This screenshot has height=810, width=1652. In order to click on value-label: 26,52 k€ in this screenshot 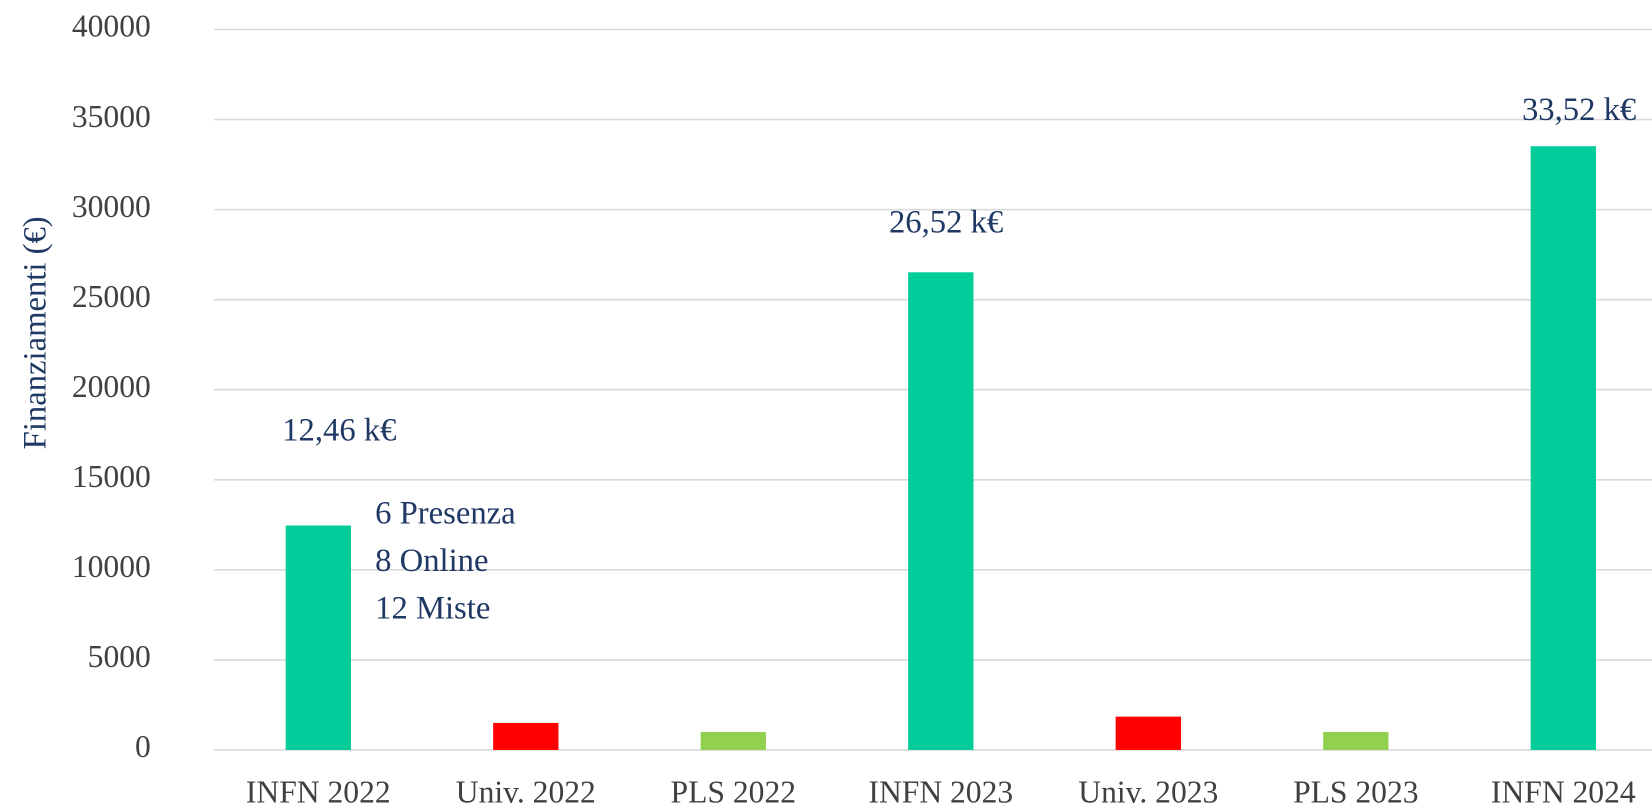, I will do `click(946, 222)`.